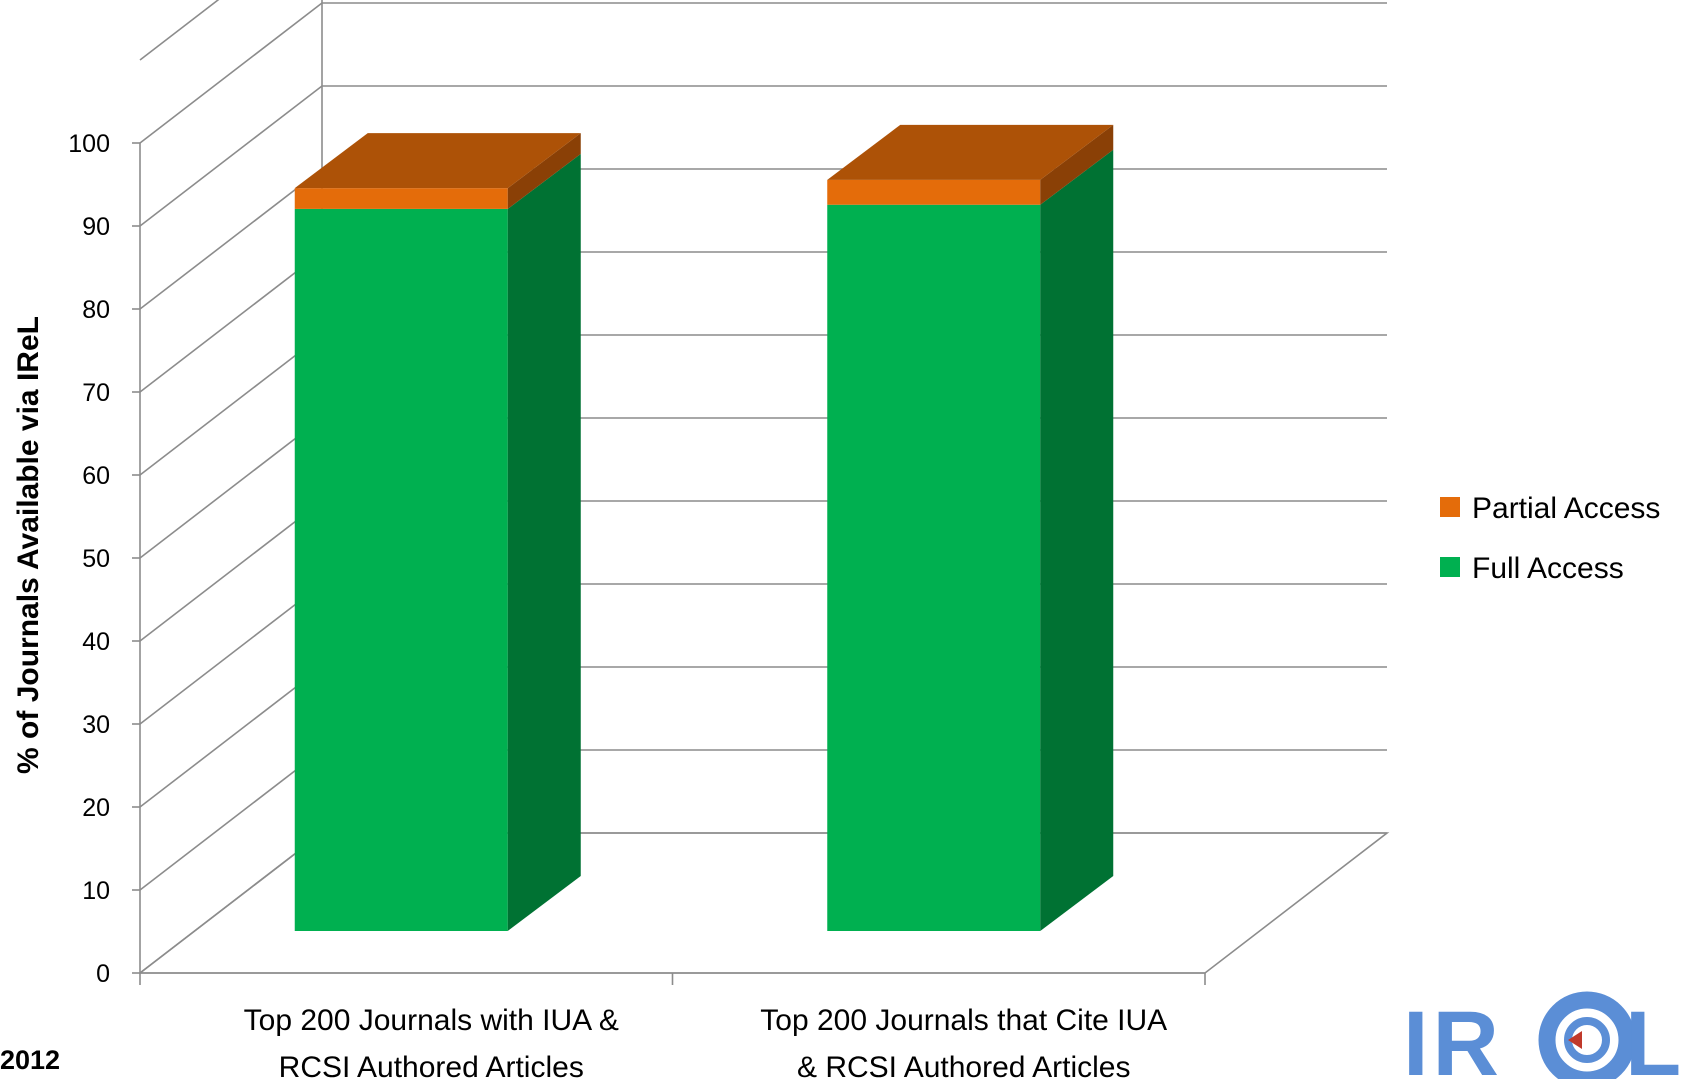  I want to click on x-category-label: RCSI Authored Articles, so click(431, 1065).